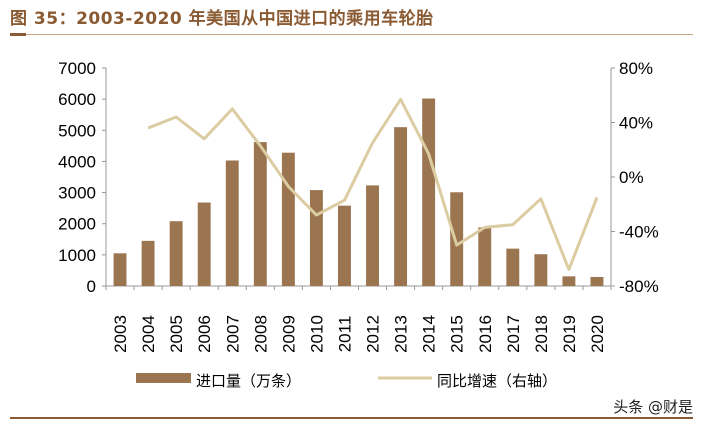 The width and height of the screenshot is (703, 425). Describe the element at coordinates (631, 177) in the screenshot. I see `right-tick-label: 0%` at that location.